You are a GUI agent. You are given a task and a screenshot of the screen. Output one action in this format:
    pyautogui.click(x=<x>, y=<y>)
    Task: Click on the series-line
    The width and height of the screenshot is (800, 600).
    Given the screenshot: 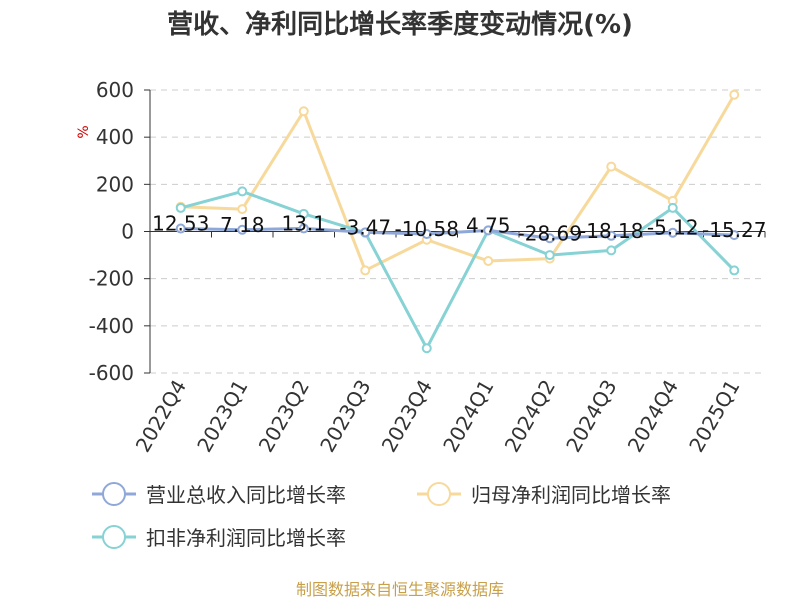 What is the action you would take?
    pyautogui.click(x=457, y=233)
    